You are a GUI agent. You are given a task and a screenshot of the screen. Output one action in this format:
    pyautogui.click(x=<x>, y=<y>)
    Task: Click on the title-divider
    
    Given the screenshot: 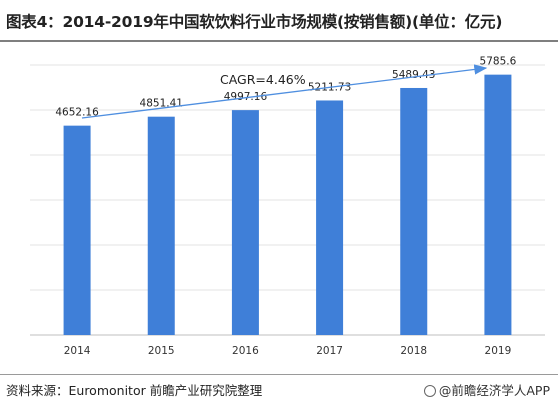 What is the action you would take?
    pyautogui.click(x=279, y=41)
    